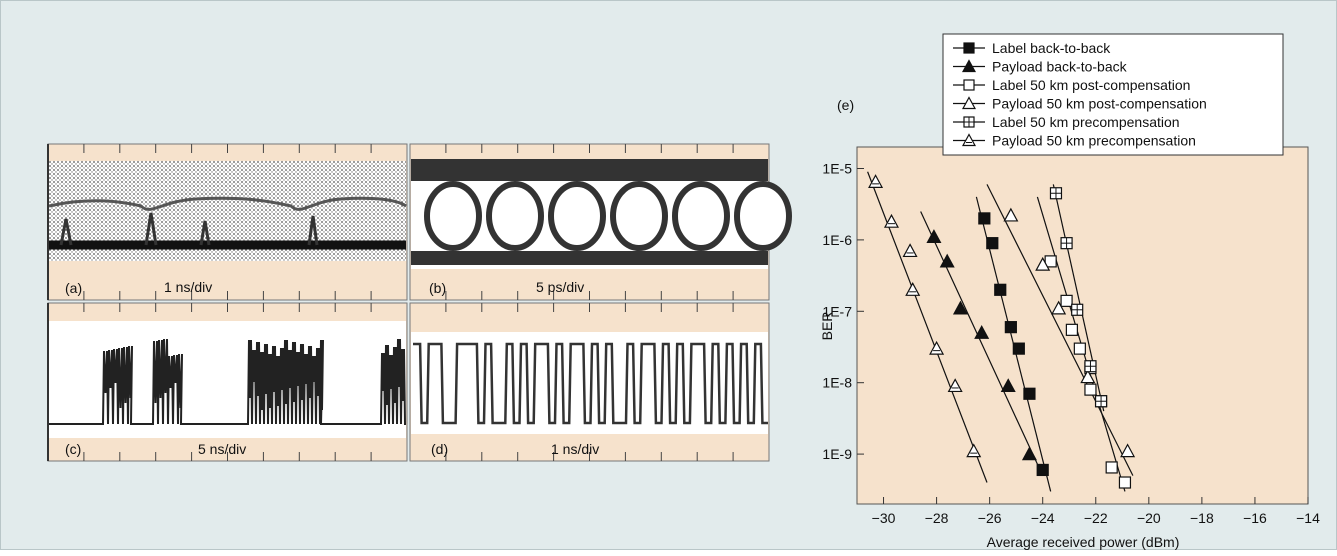  Describe the element at coordinates (937, 518) in the screenshot. I see `x-tick-label: −28` at that location.